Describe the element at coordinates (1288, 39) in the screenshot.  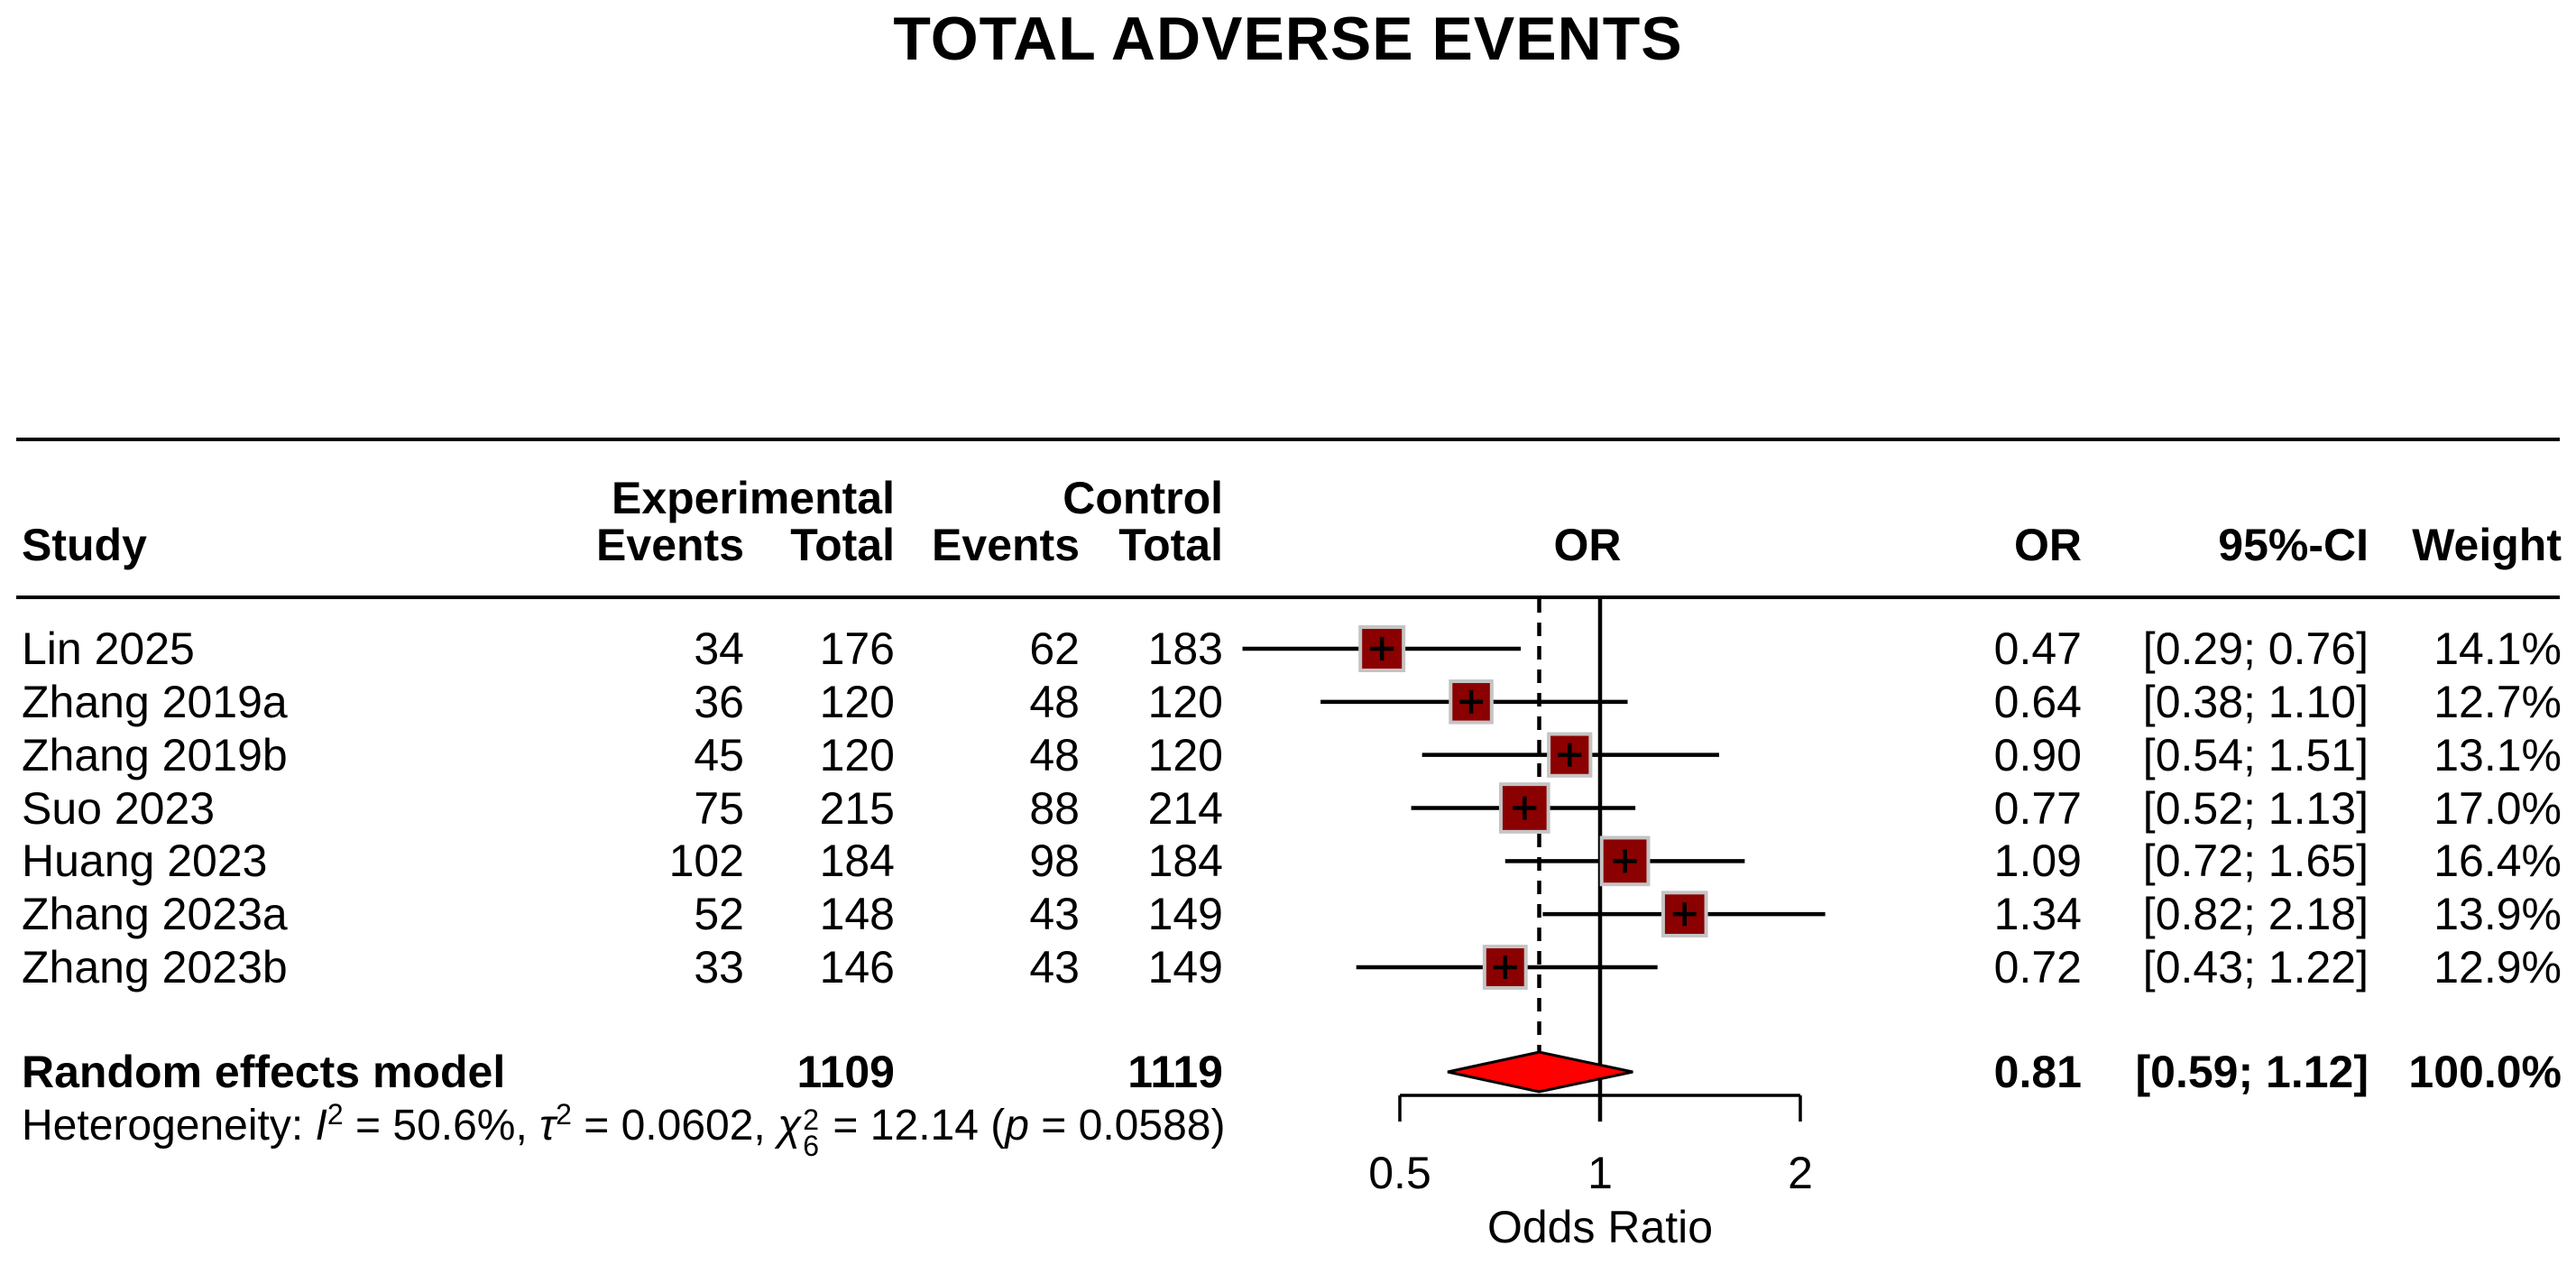
I see `page-title: TOTAL ADVERSE EVENTS` at that location.